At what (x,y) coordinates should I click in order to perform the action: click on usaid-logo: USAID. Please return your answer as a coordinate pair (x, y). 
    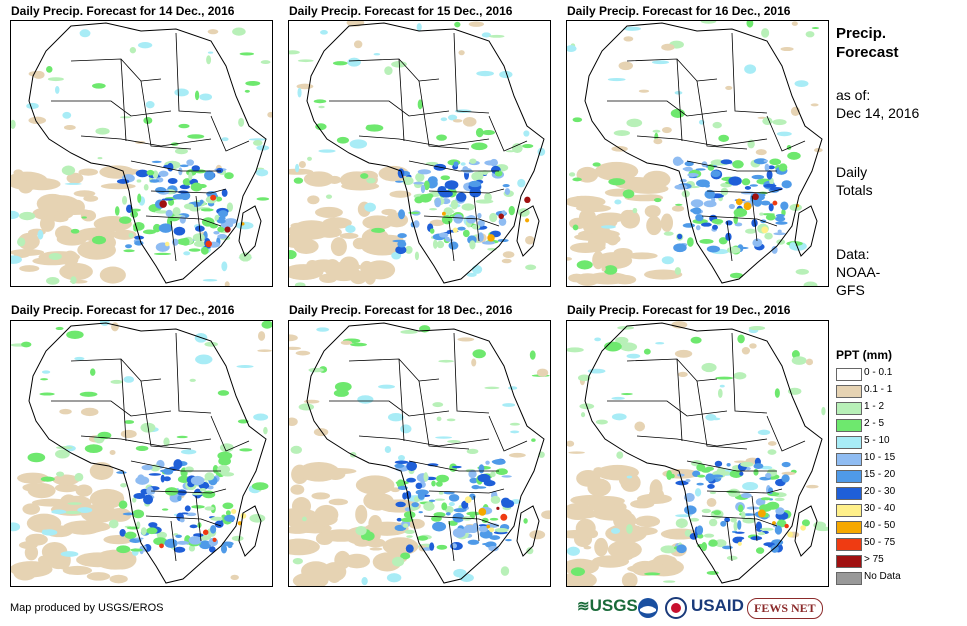
    Looking at the image, I should click on (717, 605).